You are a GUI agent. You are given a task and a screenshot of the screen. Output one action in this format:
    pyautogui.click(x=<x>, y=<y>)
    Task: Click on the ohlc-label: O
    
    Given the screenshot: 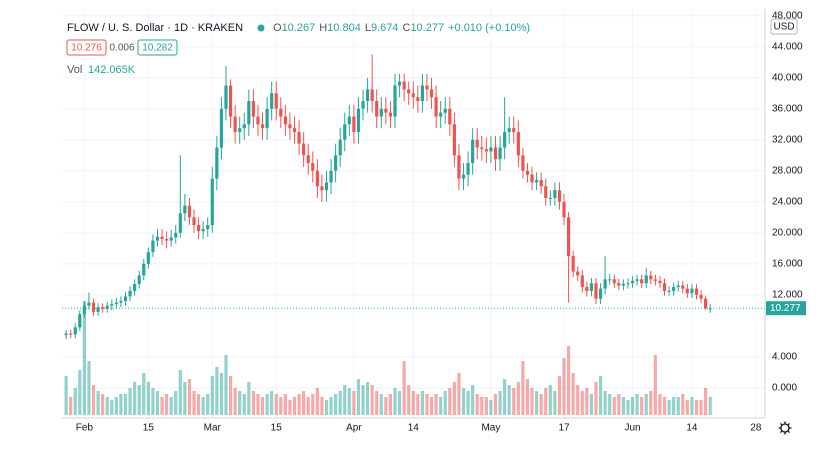 What is the action you would take?
    pyautogui.click(x=277, y=28)
    